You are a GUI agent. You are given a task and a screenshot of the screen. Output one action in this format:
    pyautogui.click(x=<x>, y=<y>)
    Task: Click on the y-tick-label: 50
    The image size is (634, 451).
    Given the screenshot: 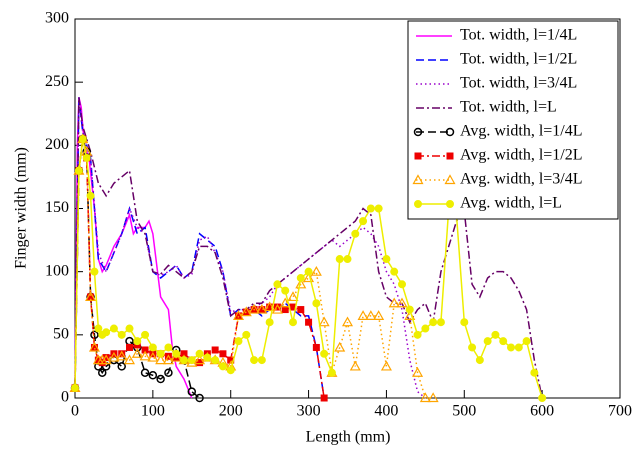 What is the action you would take?
    pyautogui.click(x=61, y=334)
    